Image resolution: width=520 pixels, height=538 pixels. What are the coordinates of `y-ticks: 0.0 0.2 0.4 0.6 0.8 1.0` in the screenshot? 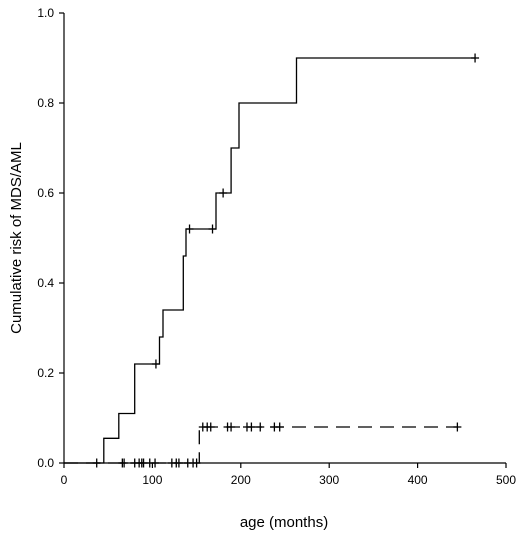 It's located at (50, 238).